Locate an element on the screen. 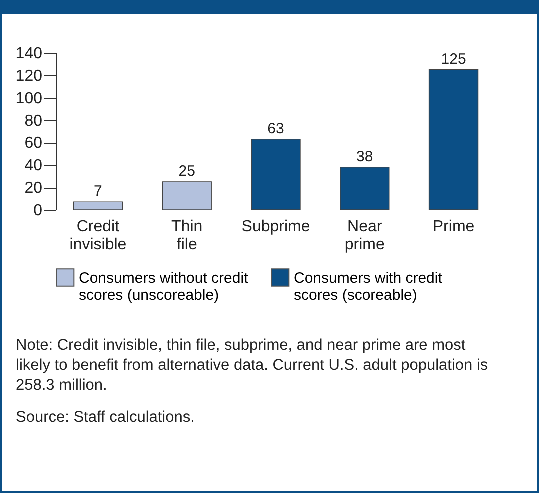  y-tick-label: 40 is located at coordinates (33, 166).